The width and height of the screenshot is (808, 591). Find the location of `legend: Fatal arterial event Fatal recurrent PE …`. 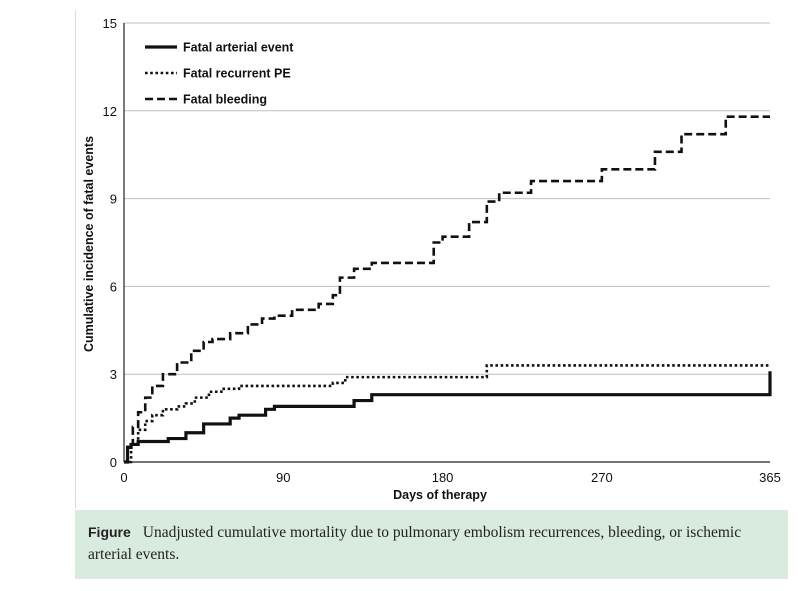

legend: Fatal arterial event Fatal recurrent PE … is located at coordinates (219, 74).